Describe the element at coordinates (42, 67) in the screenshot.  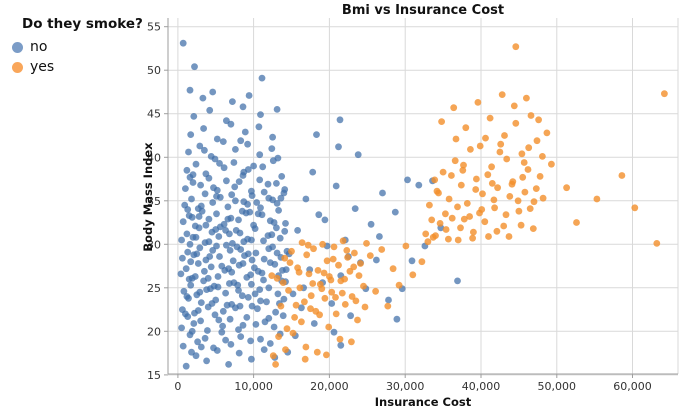
I see `legend-label-yes: yes` at that location.